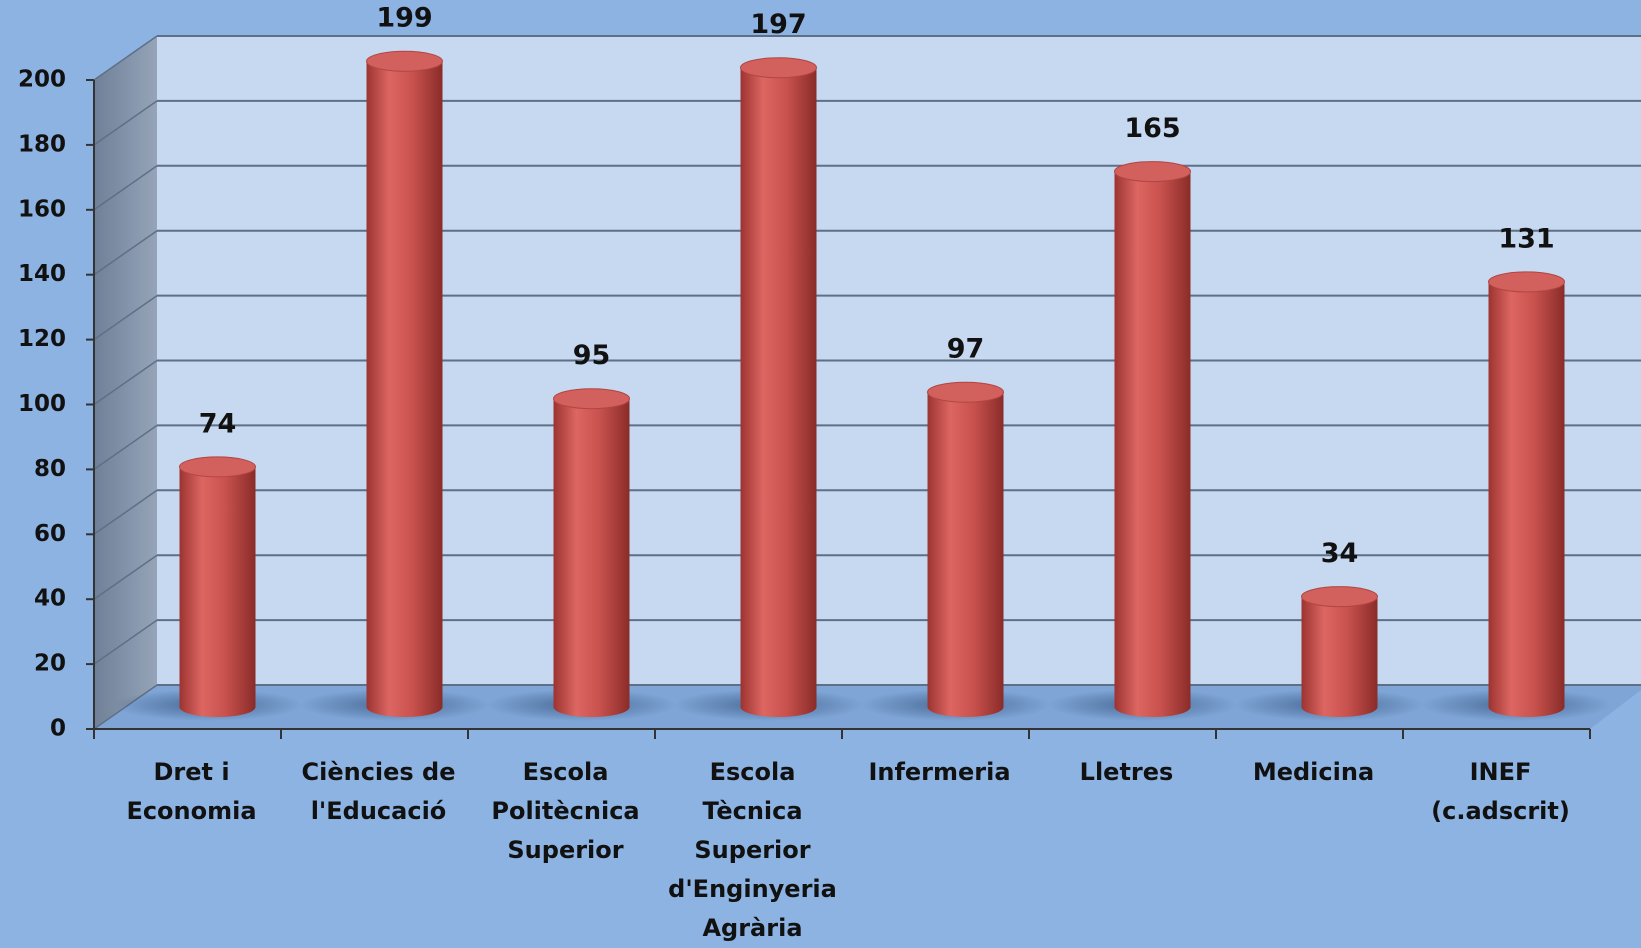 The image size is (1641, 948). What do you see at coordinates (1126, 772) in the screenshot?
I see `x-tick-label: Lletres` at bounding box center [1126, 772].